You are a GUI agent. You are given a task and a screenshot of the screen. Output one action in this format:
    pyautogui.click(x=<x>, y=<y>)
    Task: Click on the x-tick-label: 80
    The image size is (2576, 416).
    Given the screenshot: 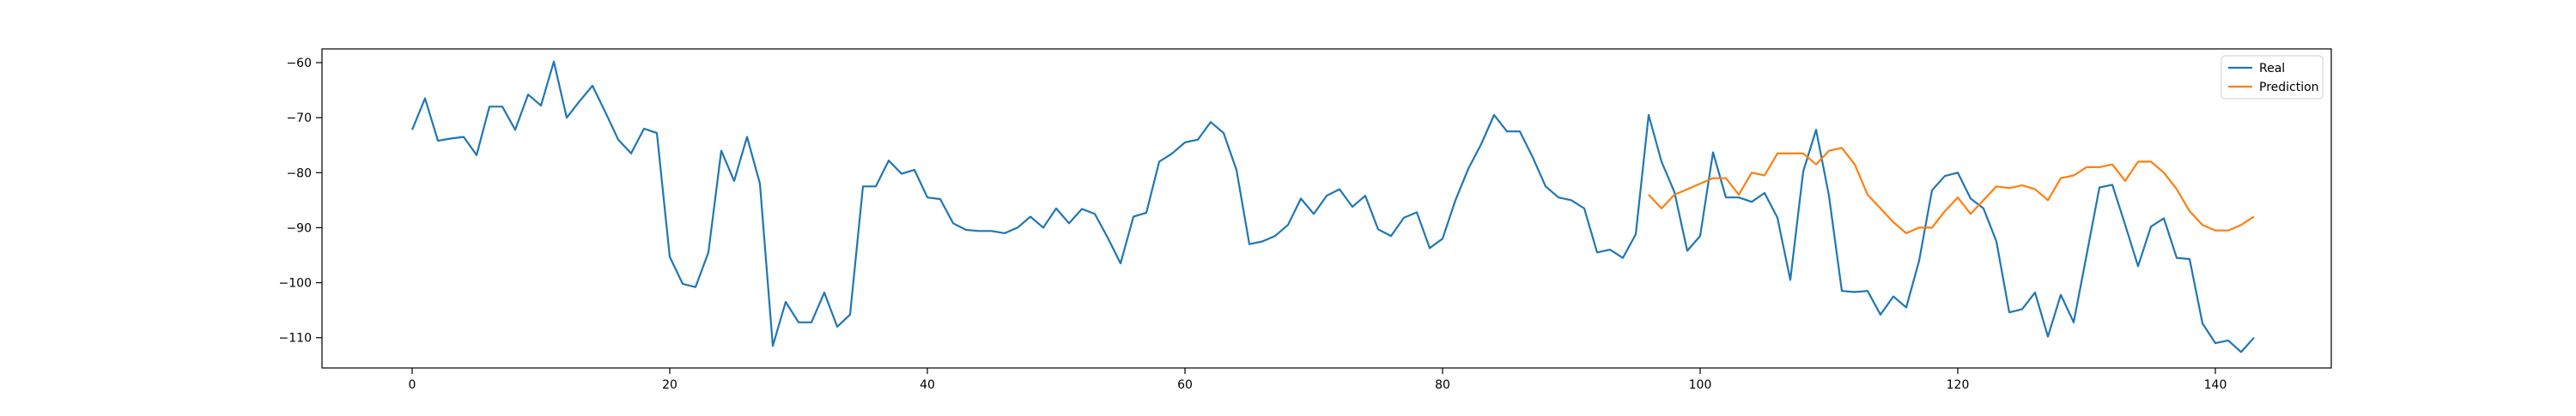 What is the action you would take?
    pyautogui.click(x=1442, y=385)
    